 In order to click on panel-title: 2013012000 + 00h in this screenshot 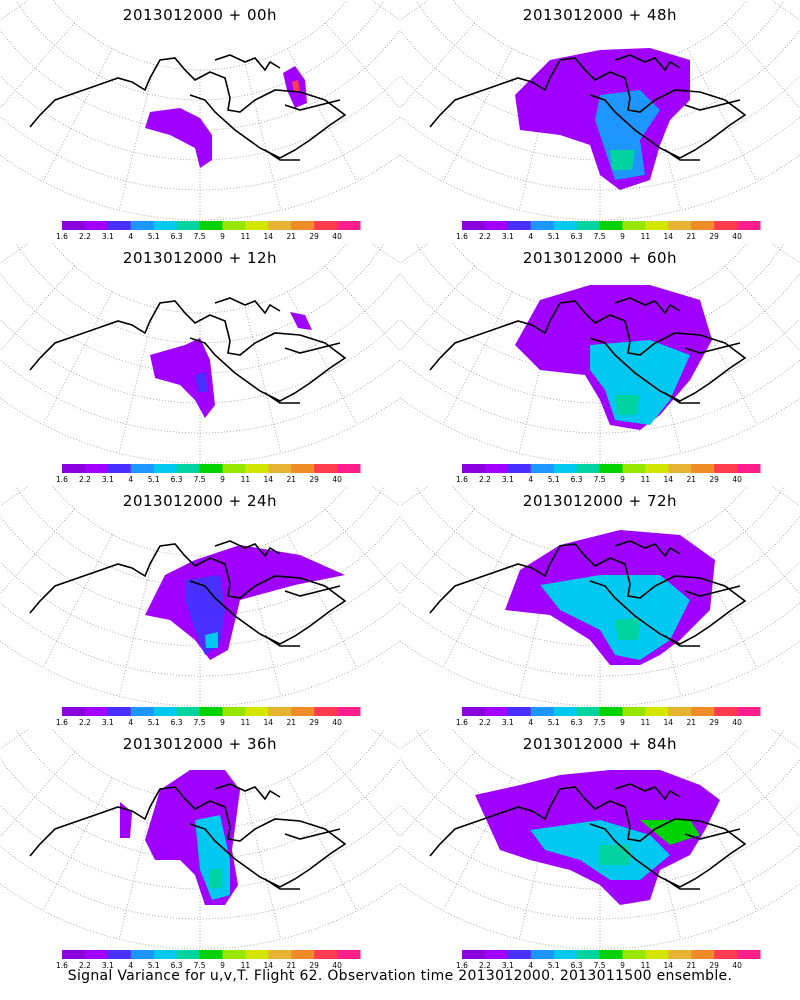, I will do `click(200, 15)`.